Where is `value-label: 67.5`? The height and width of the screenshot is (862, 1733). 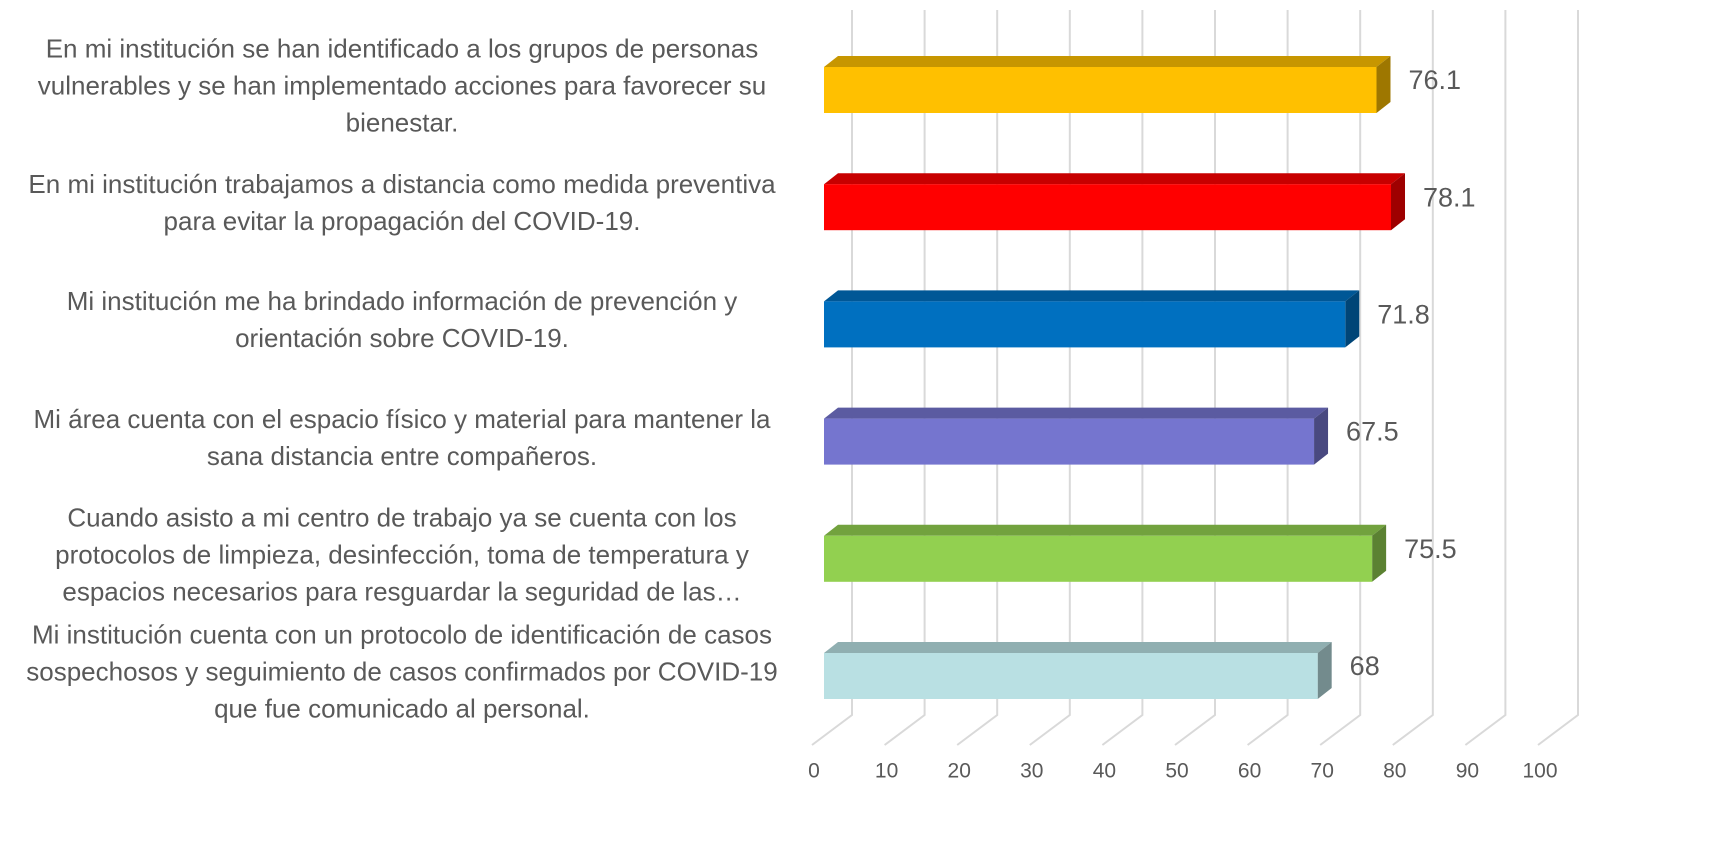
value-label: 67.5 is located at coordinates (1372, 432).